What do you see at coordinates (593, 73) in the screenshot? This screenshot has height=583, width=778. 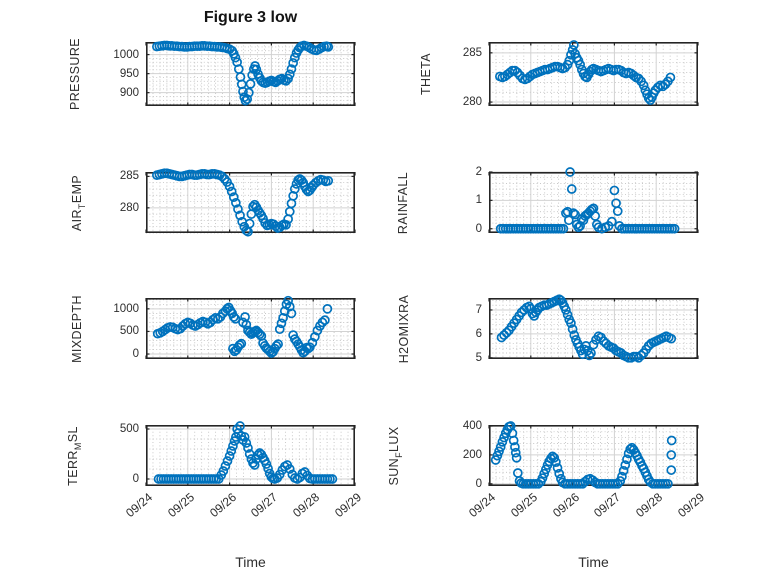 I see `plot-area-theta` at bounding box center [593, 73].